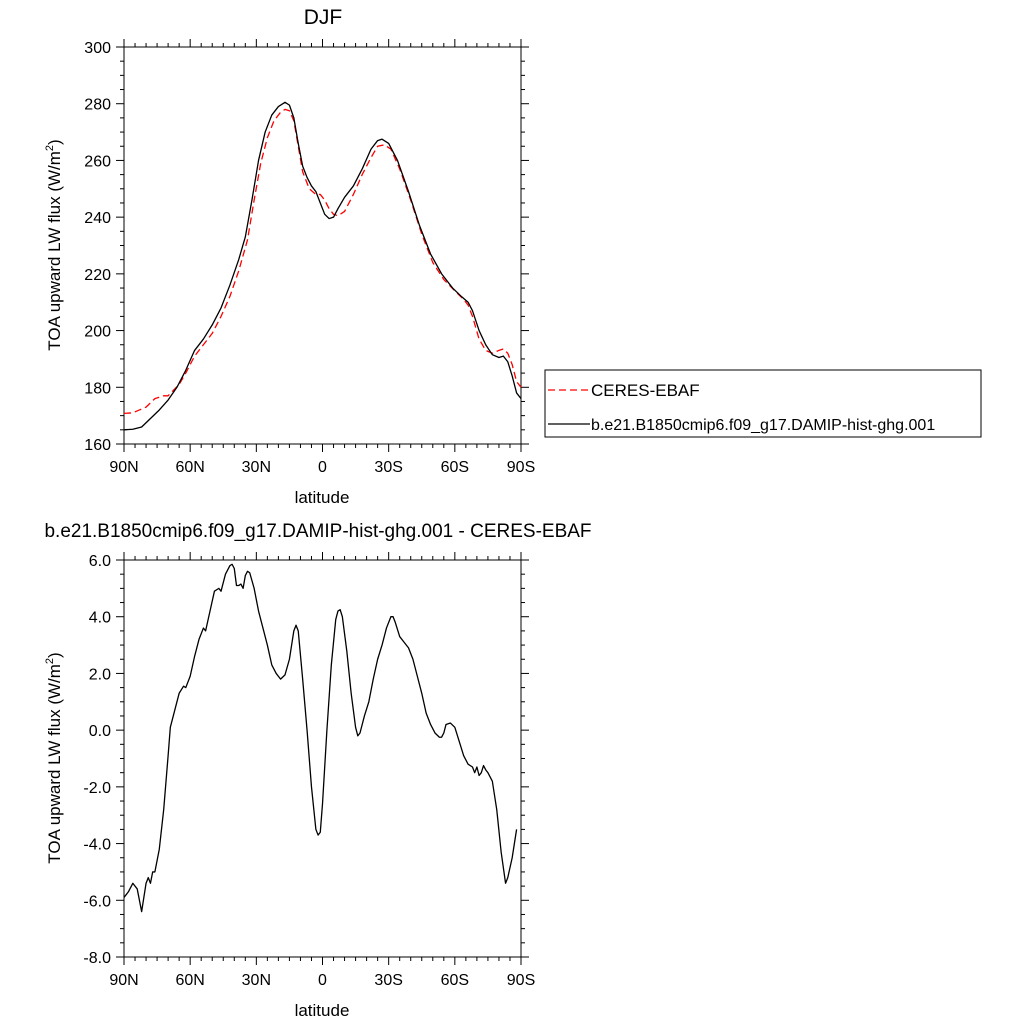 The height and width of the screenshot is (1024, 1024). I want to click on bottom-x-tick-label: 90N, so click(123, 980).